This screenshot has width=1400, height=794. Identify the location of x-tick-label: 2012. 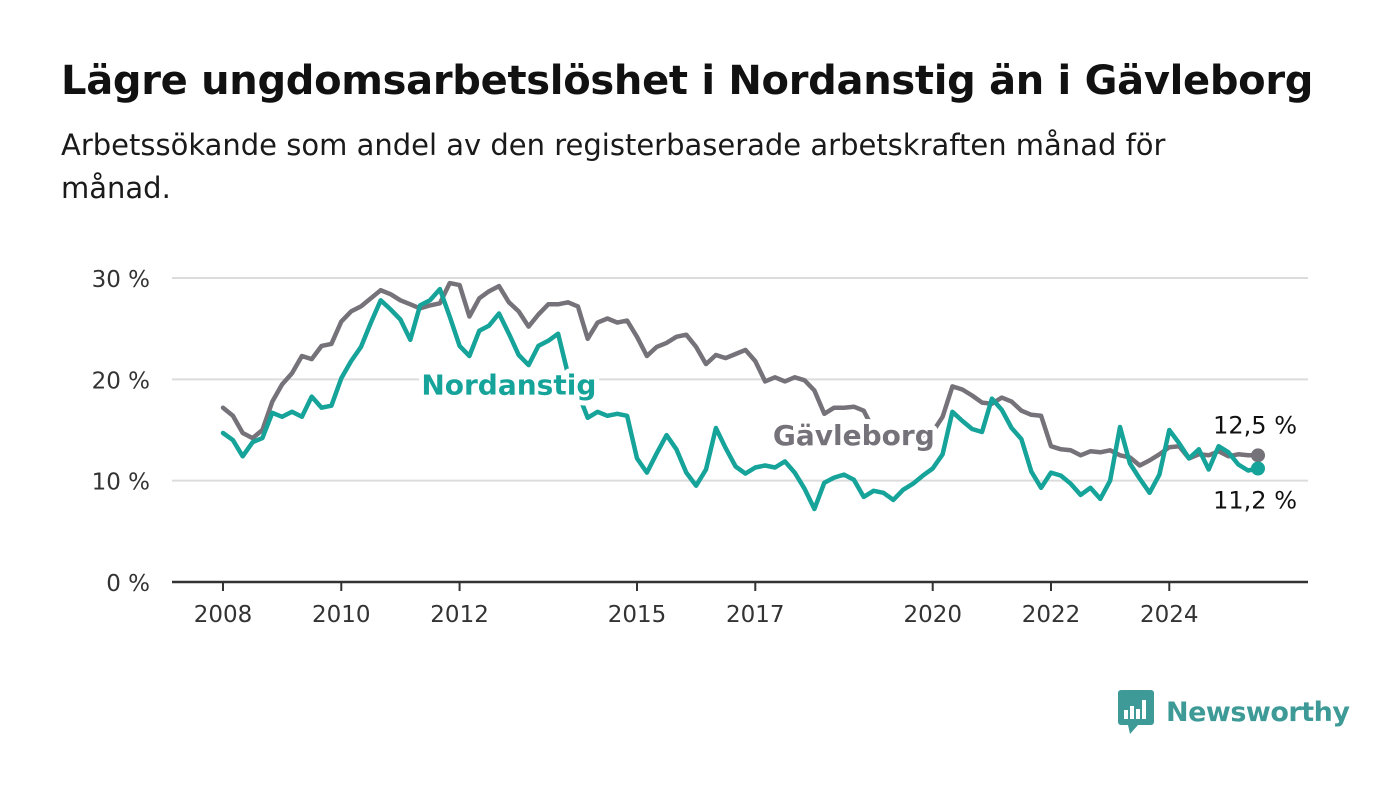
(459, 615).